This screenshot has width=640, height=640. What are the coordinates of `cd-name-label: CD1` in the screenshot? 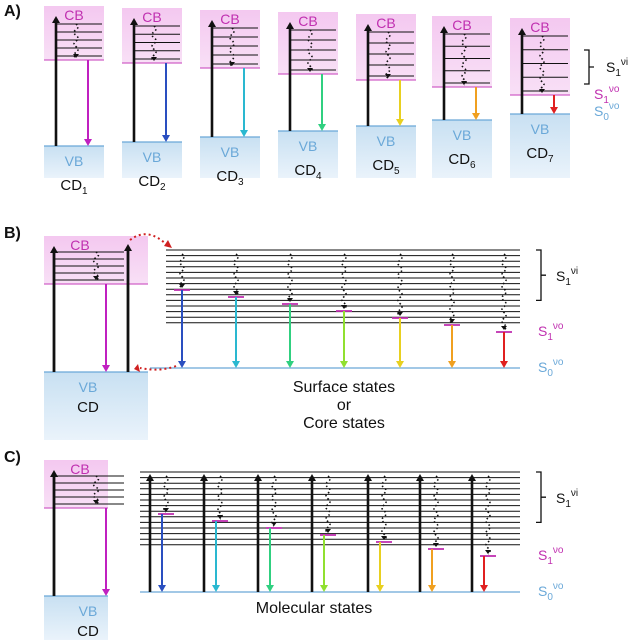 It's located at (74, 187).